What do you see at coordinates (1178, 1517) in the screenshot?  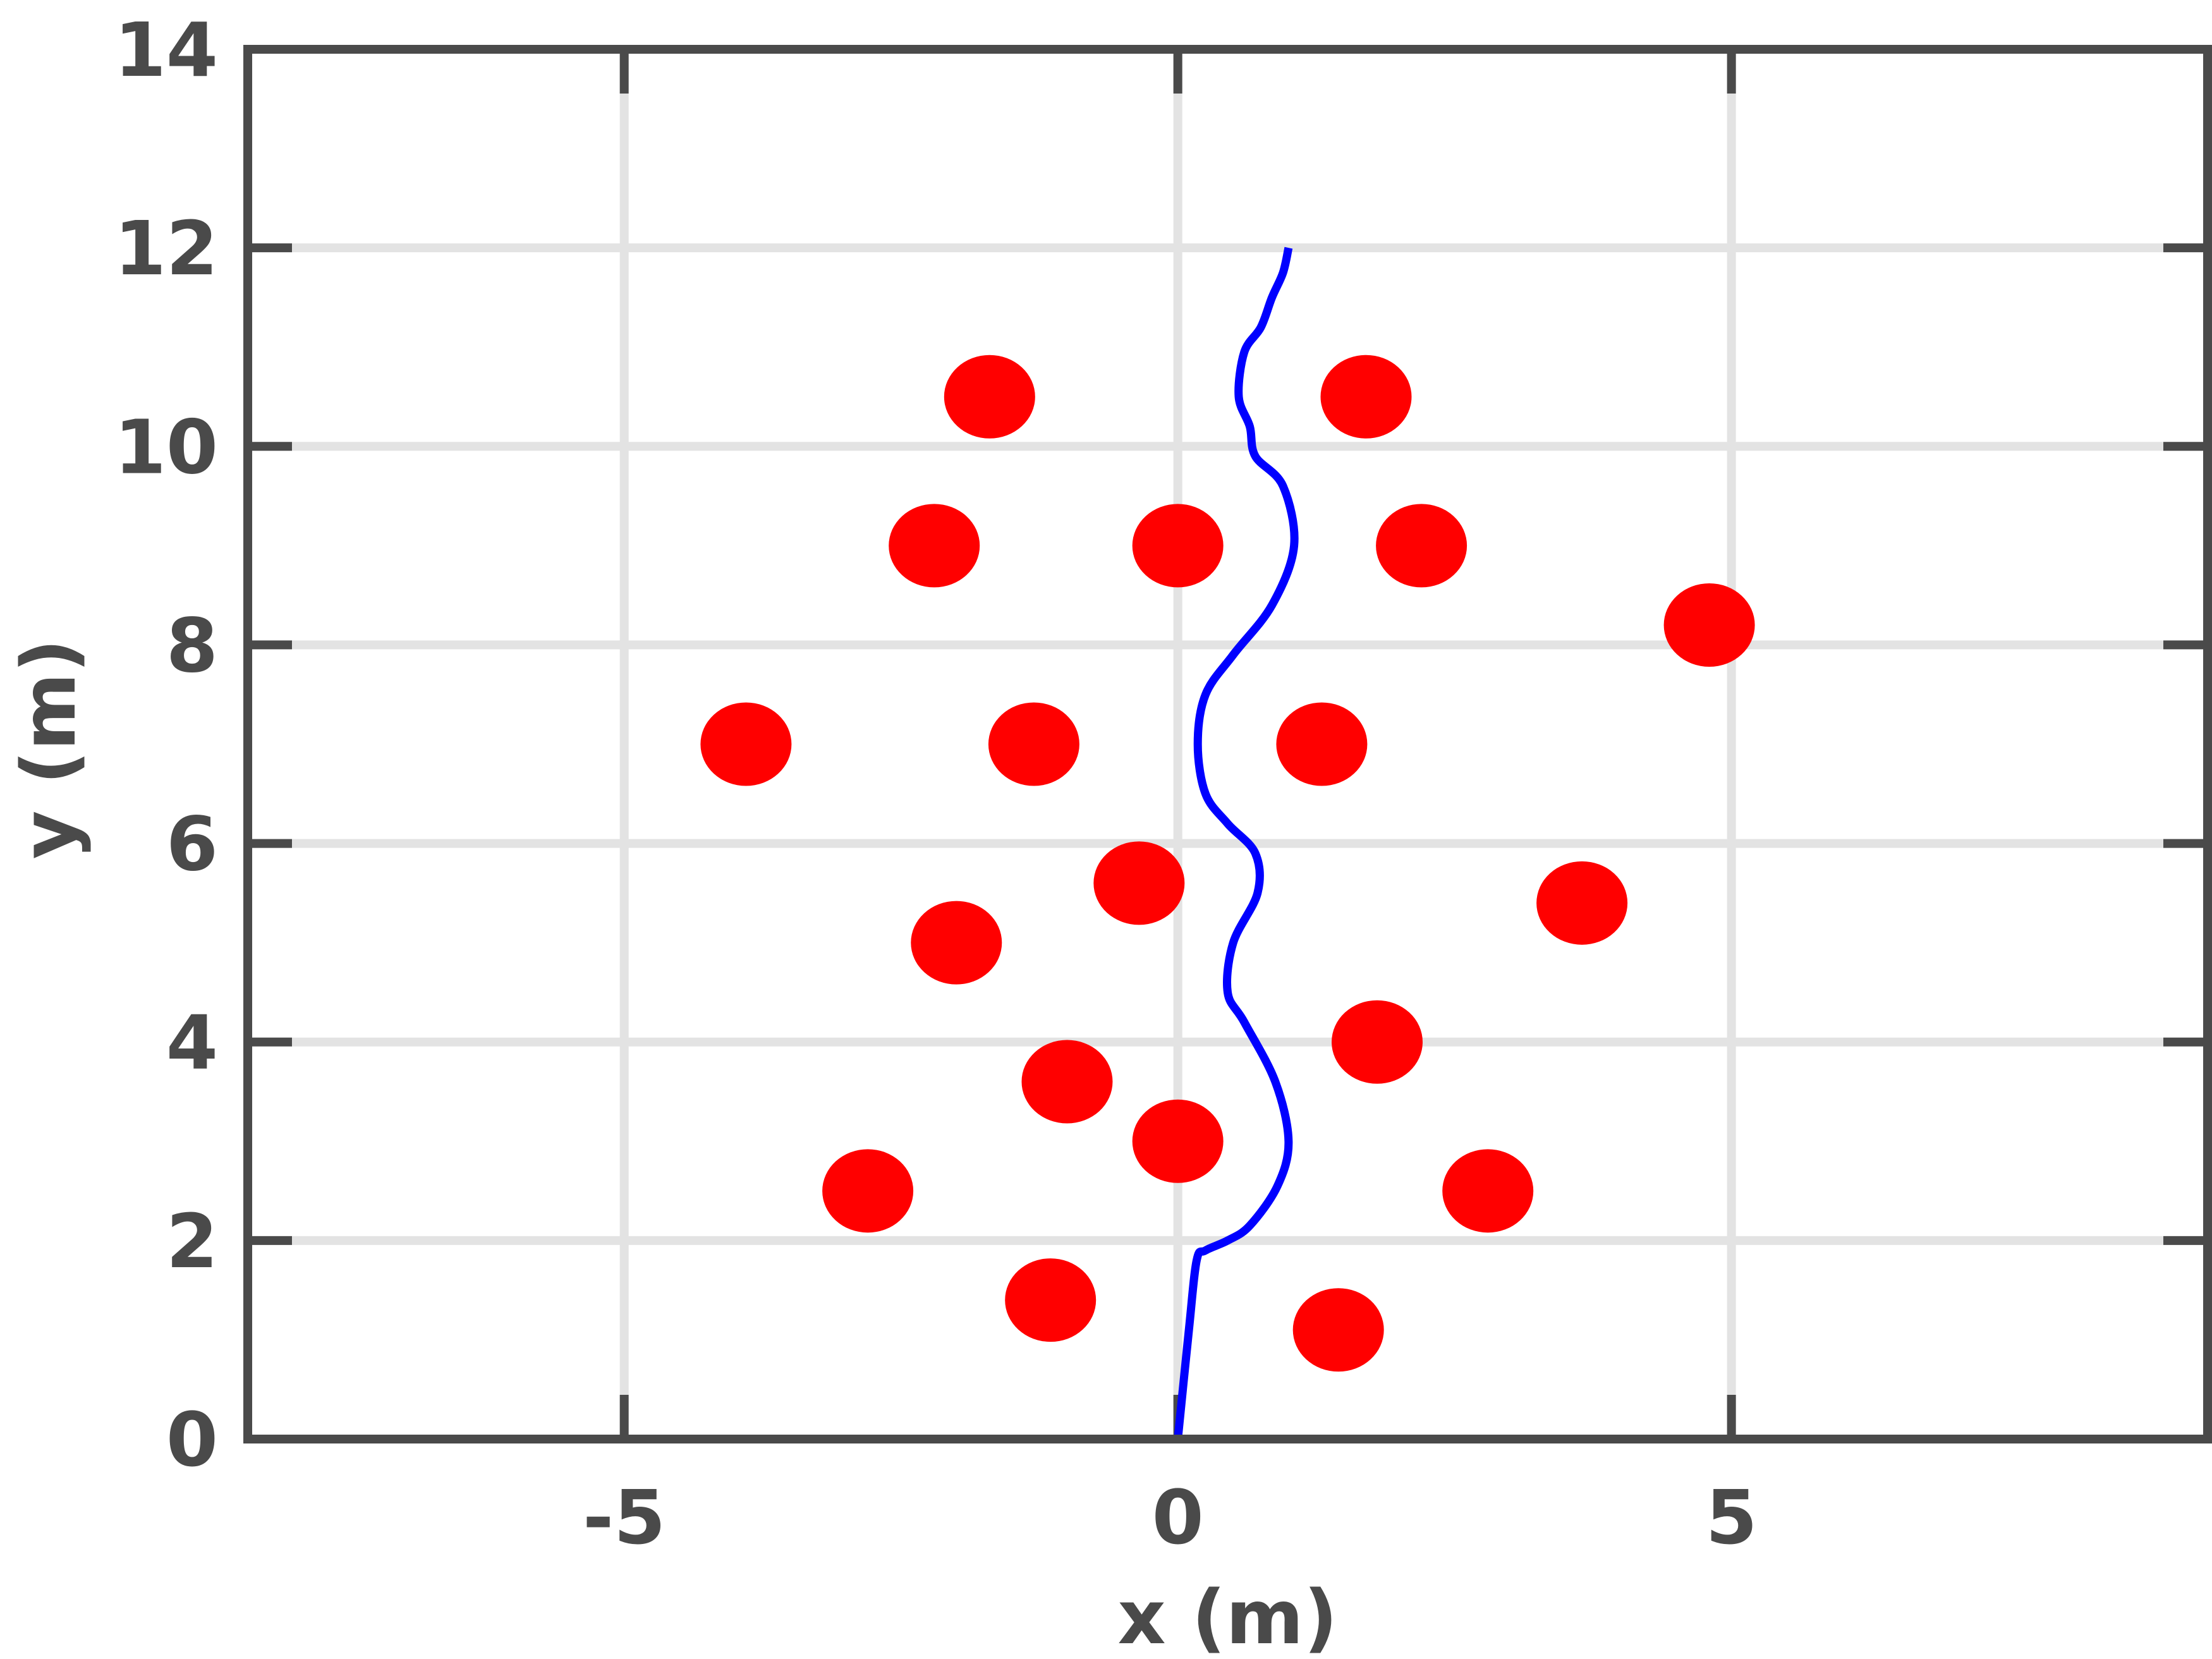 I see `x-tick-label: 0` at bounding box center [1178, 1517].